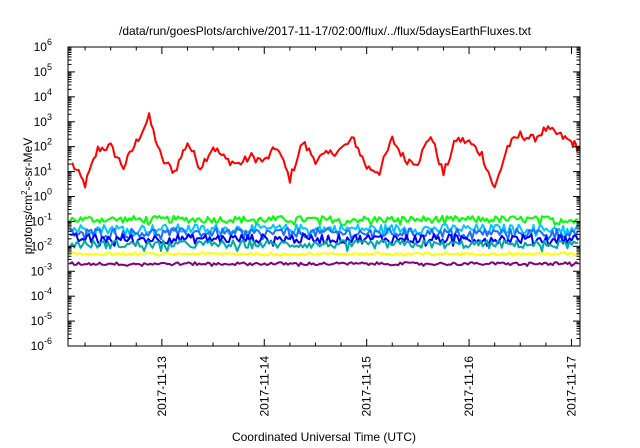 The width and height of the screenshot is (640, 448). Describe the element at coordinates (43, 70) in the screenshot. I see `y-tick-label: 10⁵` at that location.